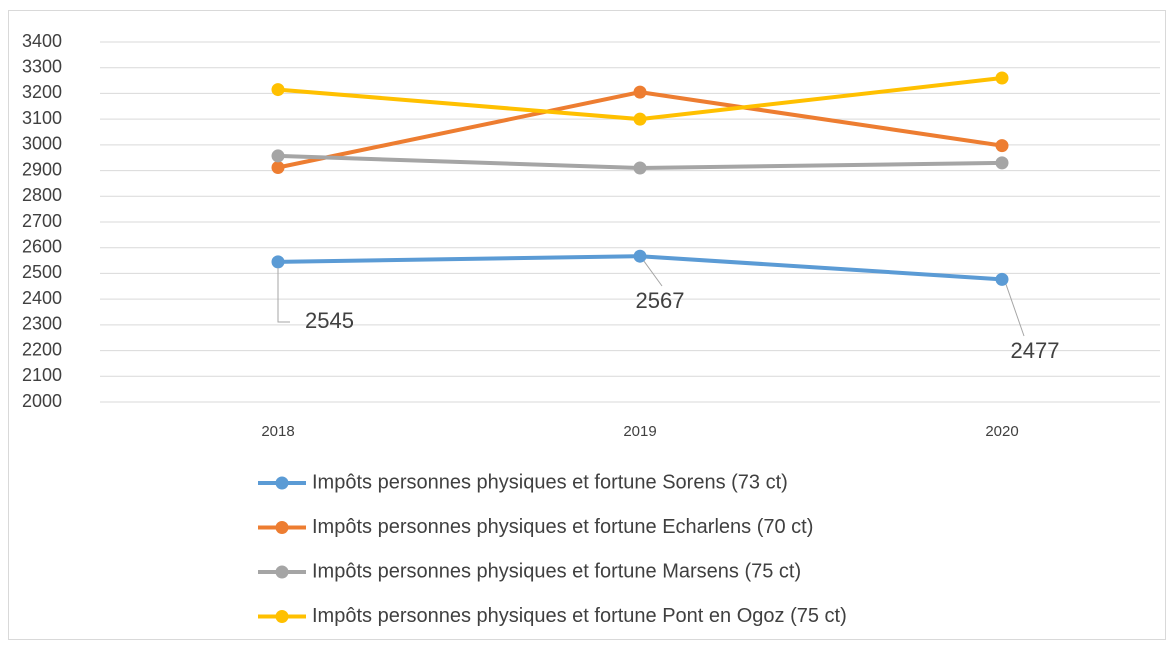 The width and height of the screenshot is (1176, 649). Describe the element at coordinates (42, 401) in the screenshot. I see `y-tick-label: 2000` at that location.